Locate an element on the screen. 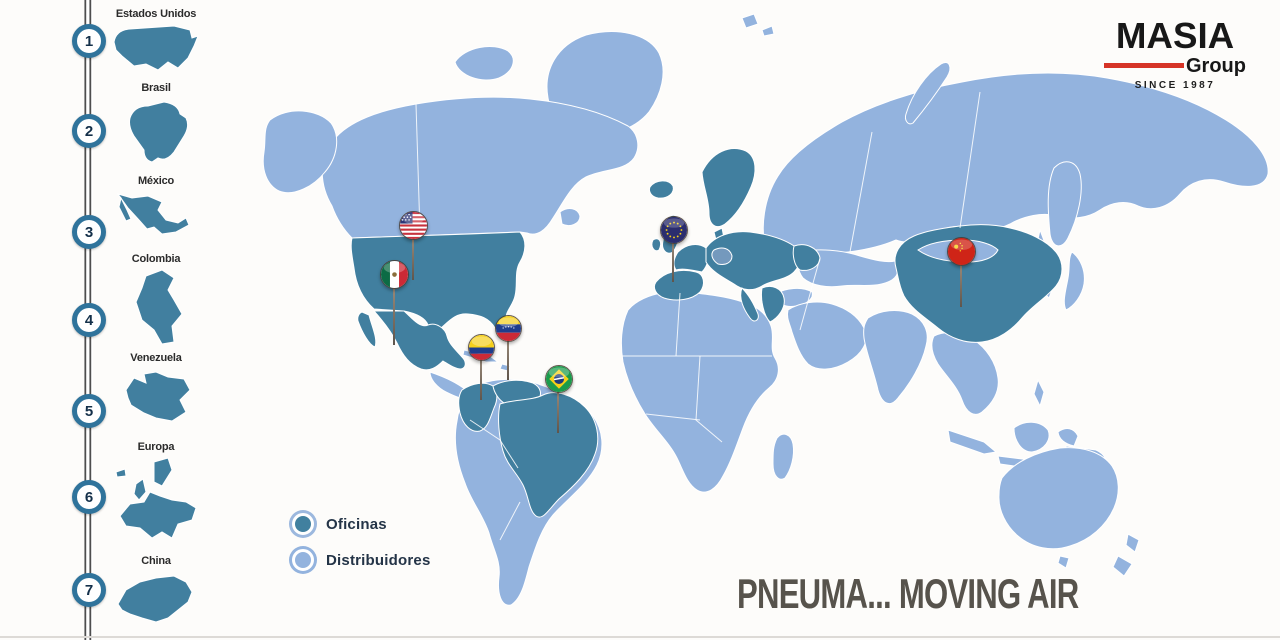 Image resolution: width=1280 pixels, height=640 pixels. eu-flag-icon is located at coordinates (674, 230).